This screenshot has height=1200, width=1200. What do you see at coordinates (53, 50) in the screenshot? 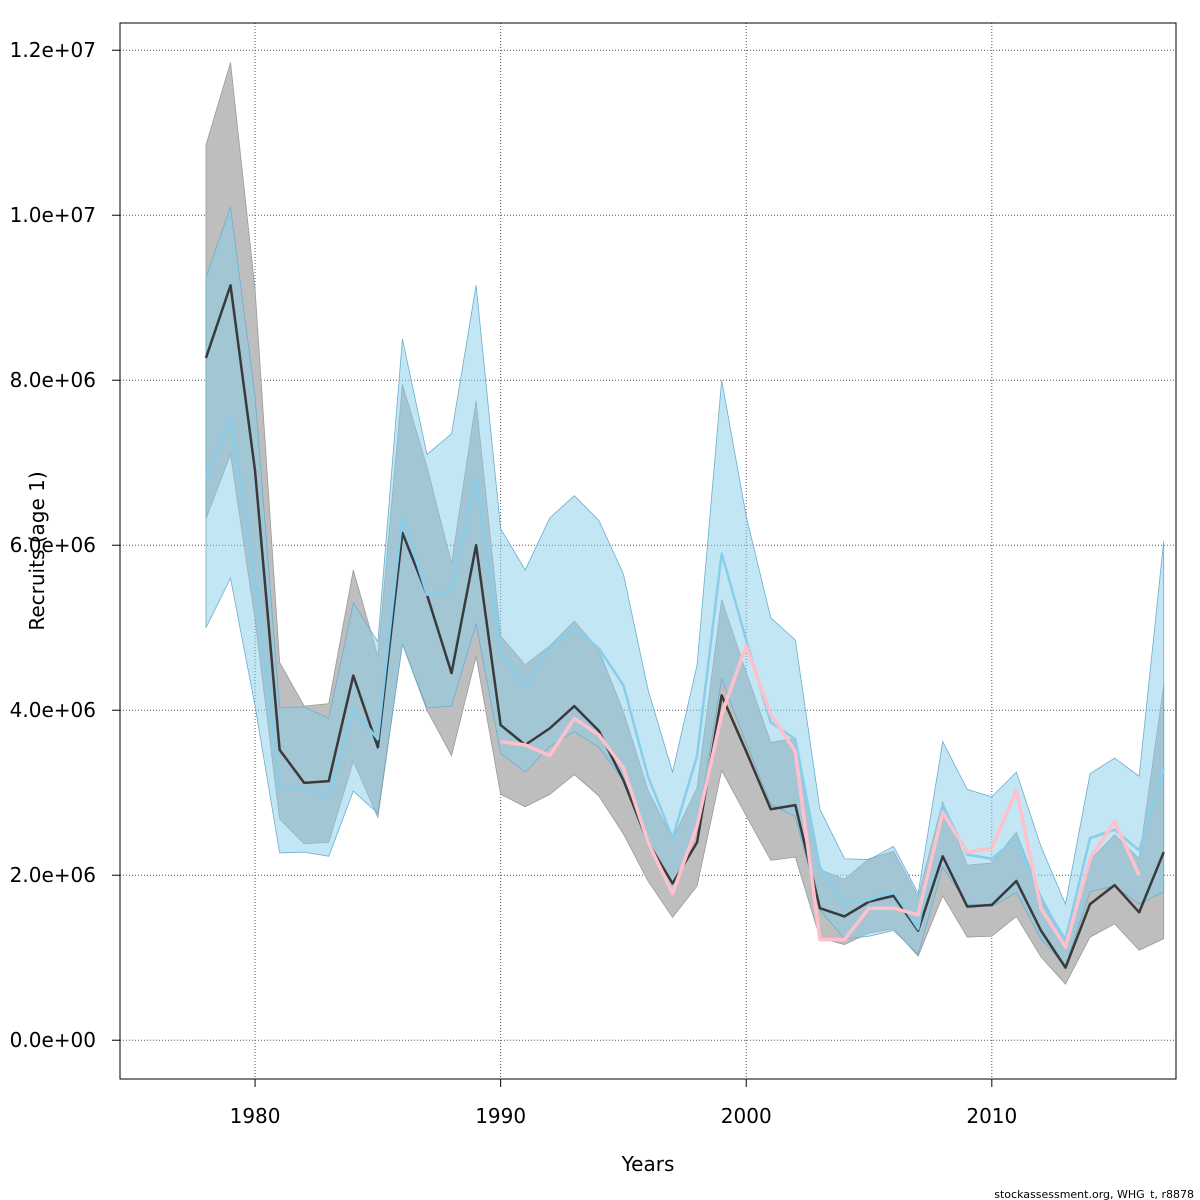
I see `y-tick-label: 1.2e+07` at bounding box center [53, 50].